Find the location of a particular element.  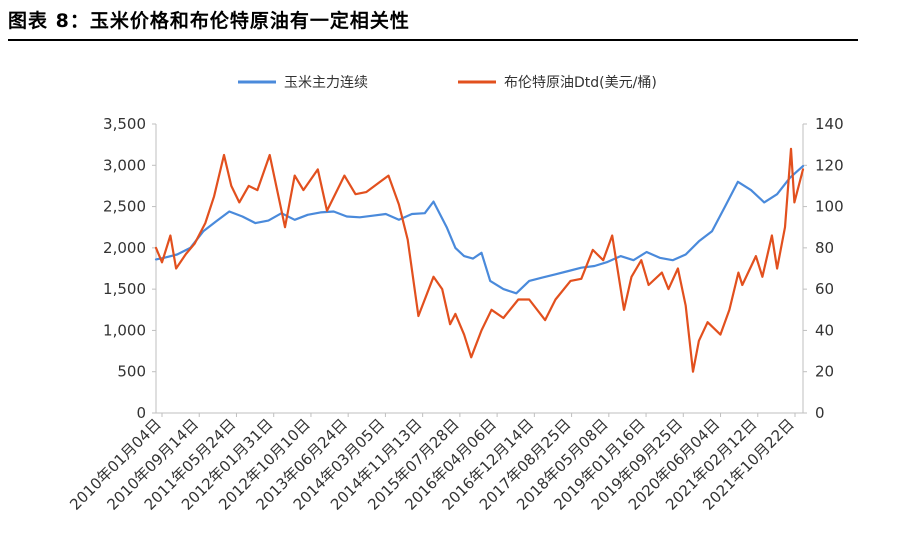

y-left-tick-label: 3,000 is located at coordinates (124, 165).